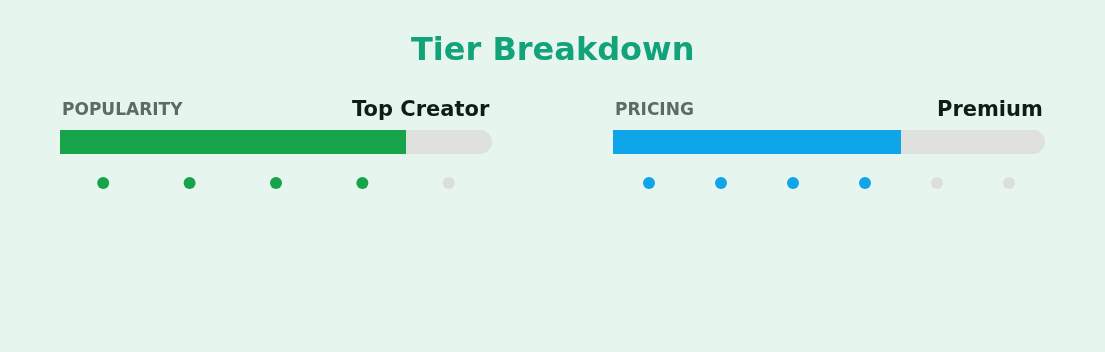 The height and width of the screenshot is (352, 1105). What do you see at coordinates (553, 49) in the screenshot?
I see `text: Tier Breakdown` at bounding box center [553, 49].